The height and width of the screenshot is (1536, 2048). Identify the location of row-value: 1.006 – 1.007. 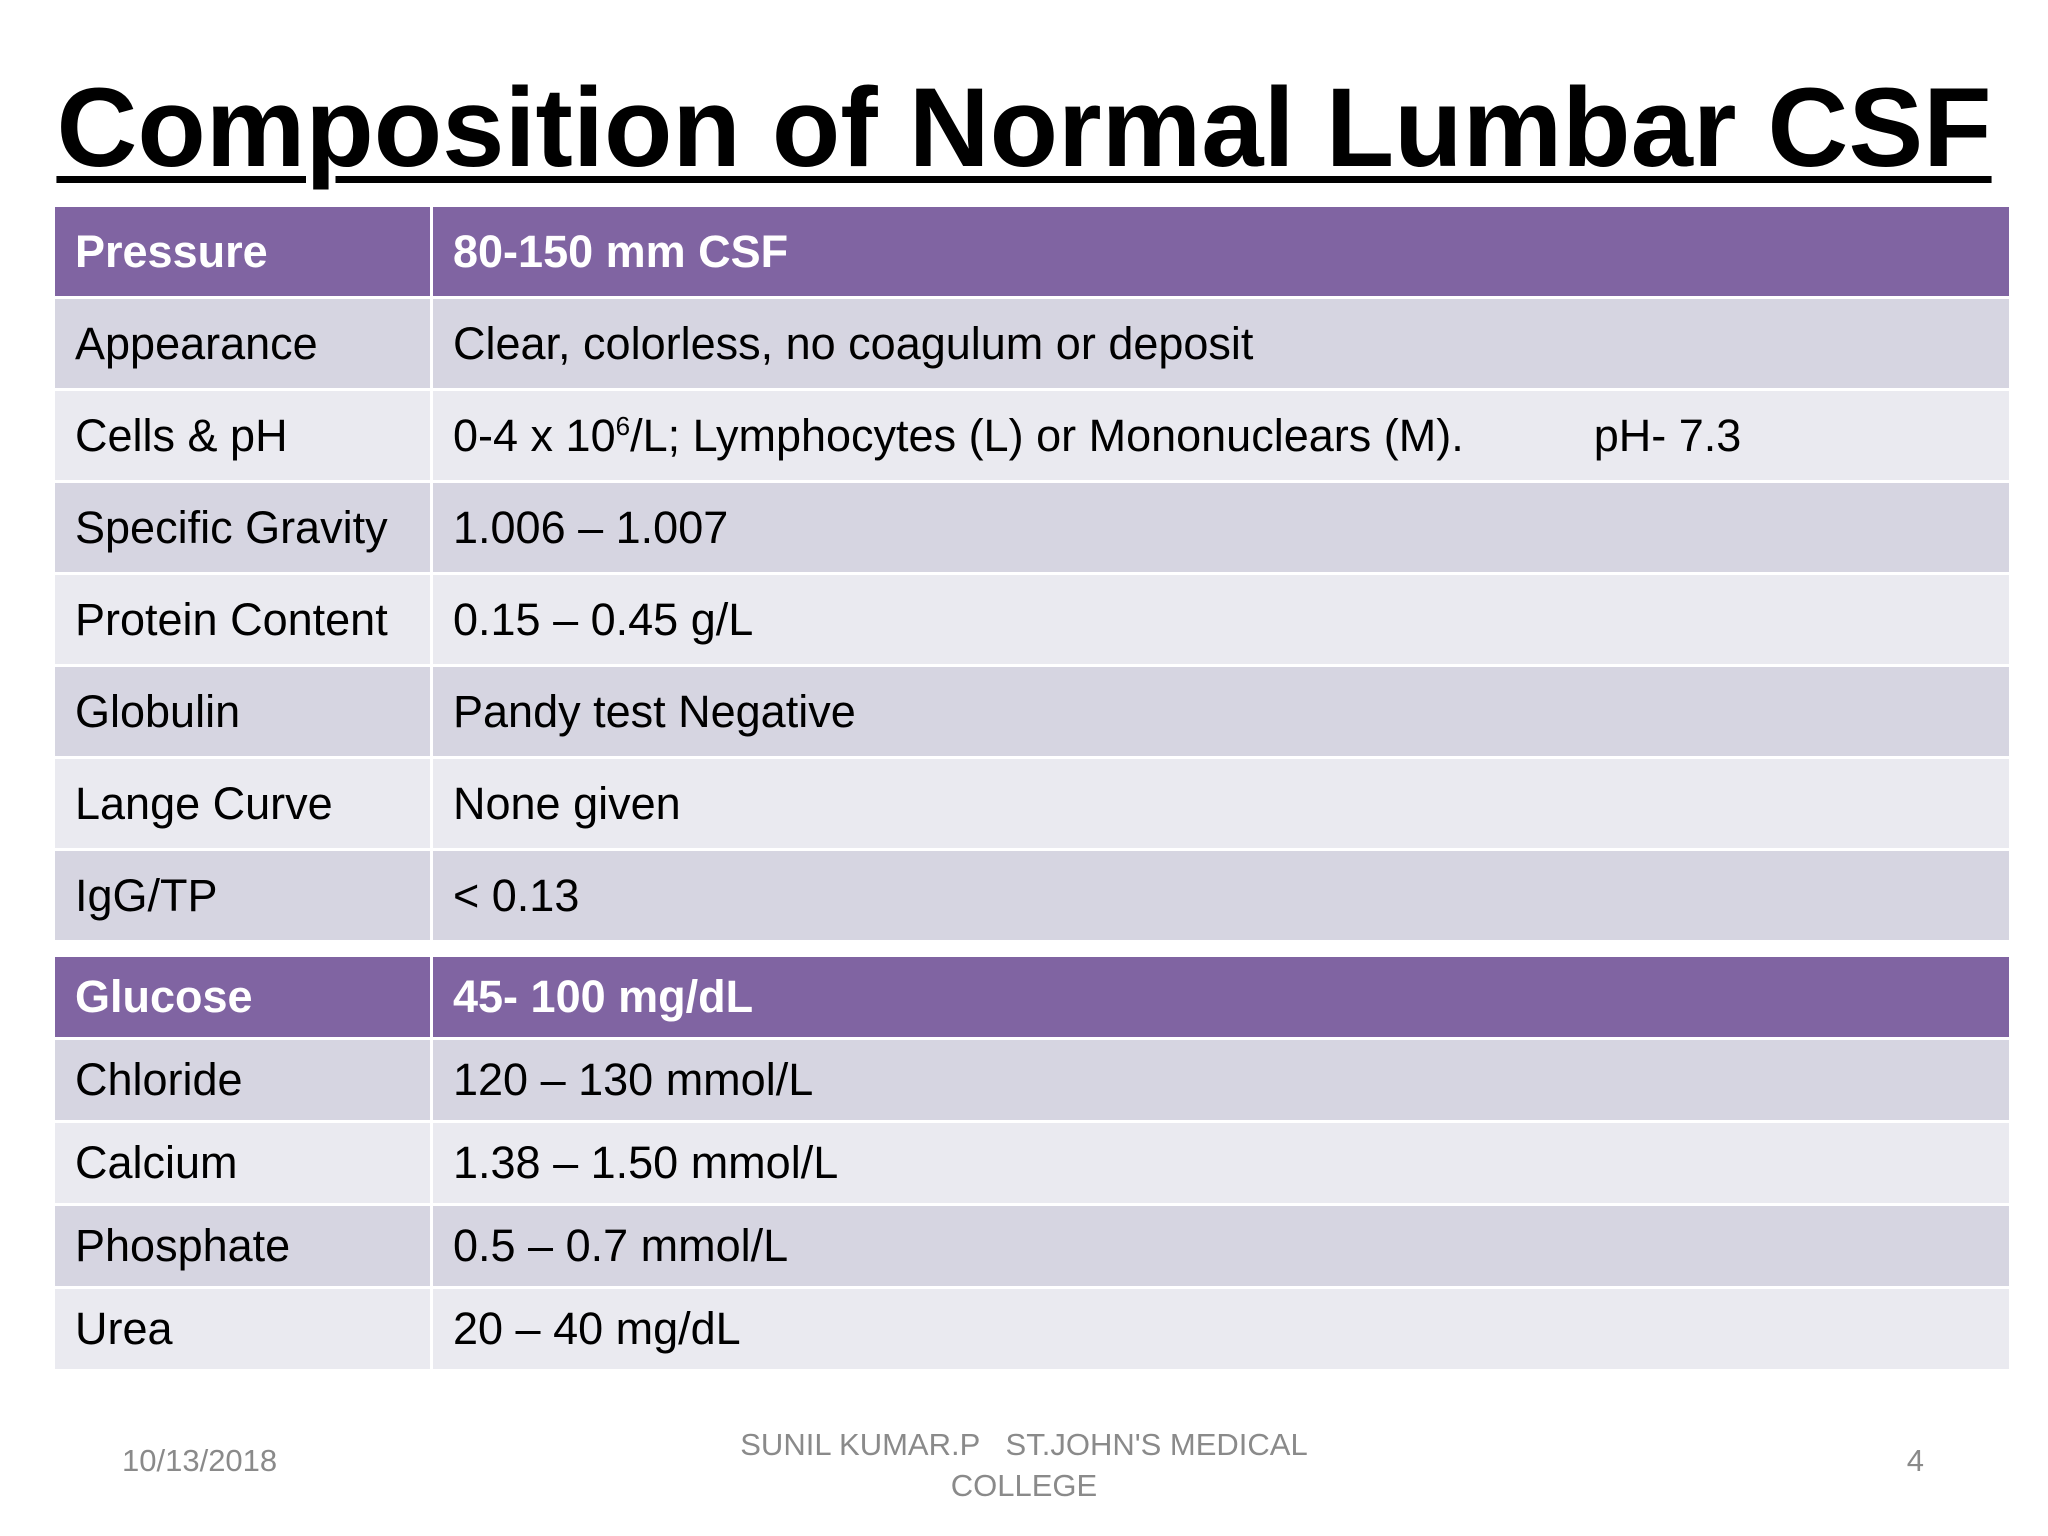
(1221, 527).